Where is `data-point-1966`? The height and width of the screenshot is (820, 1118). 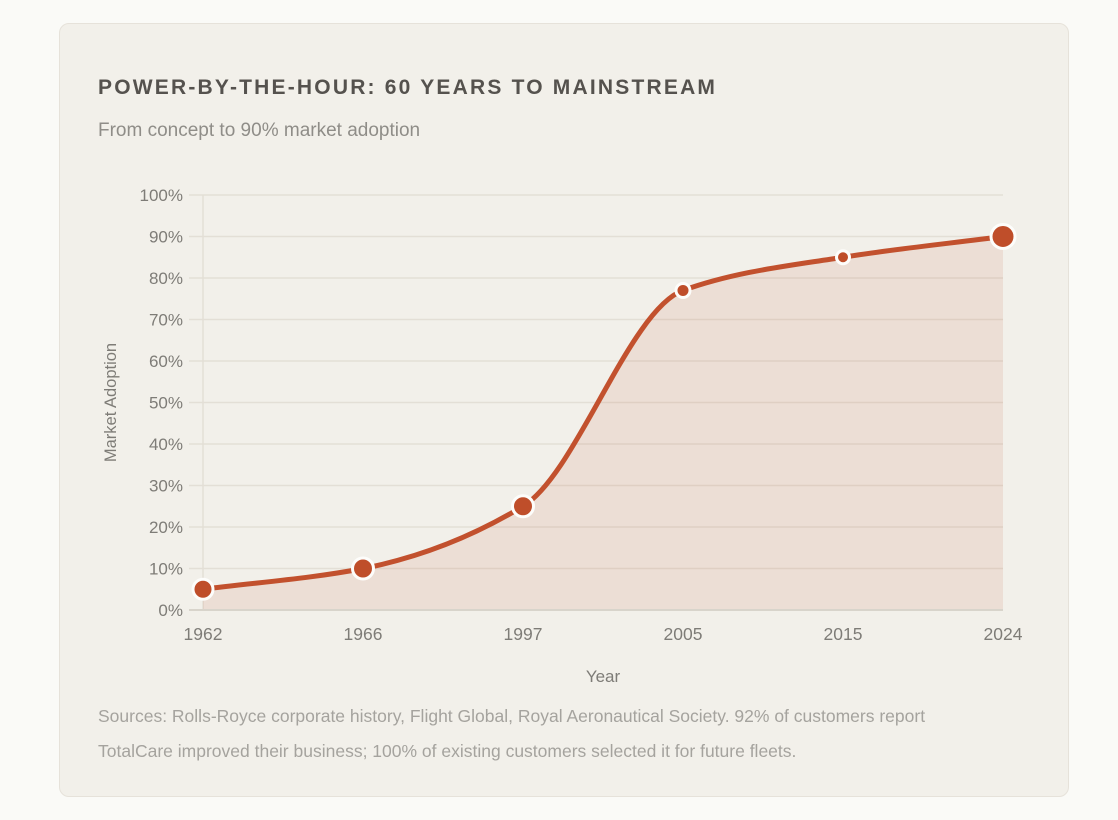
data-point-1966 is located at coordinates (363, 568).